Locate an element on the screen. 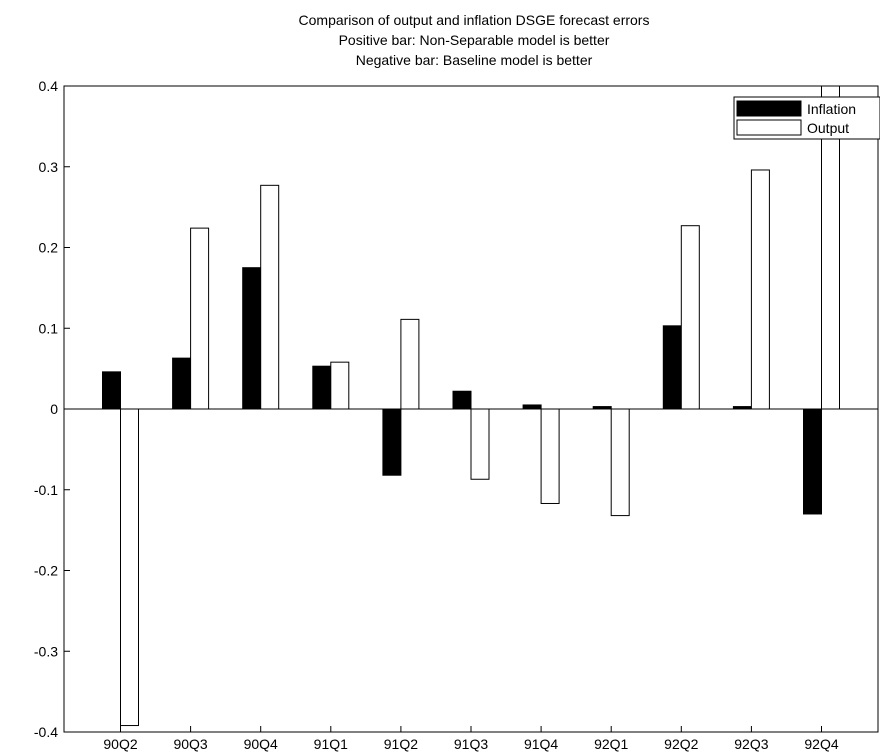 The image size is (880, 755). y-tick-label: 0.3 is located at coordinates (49, 167).